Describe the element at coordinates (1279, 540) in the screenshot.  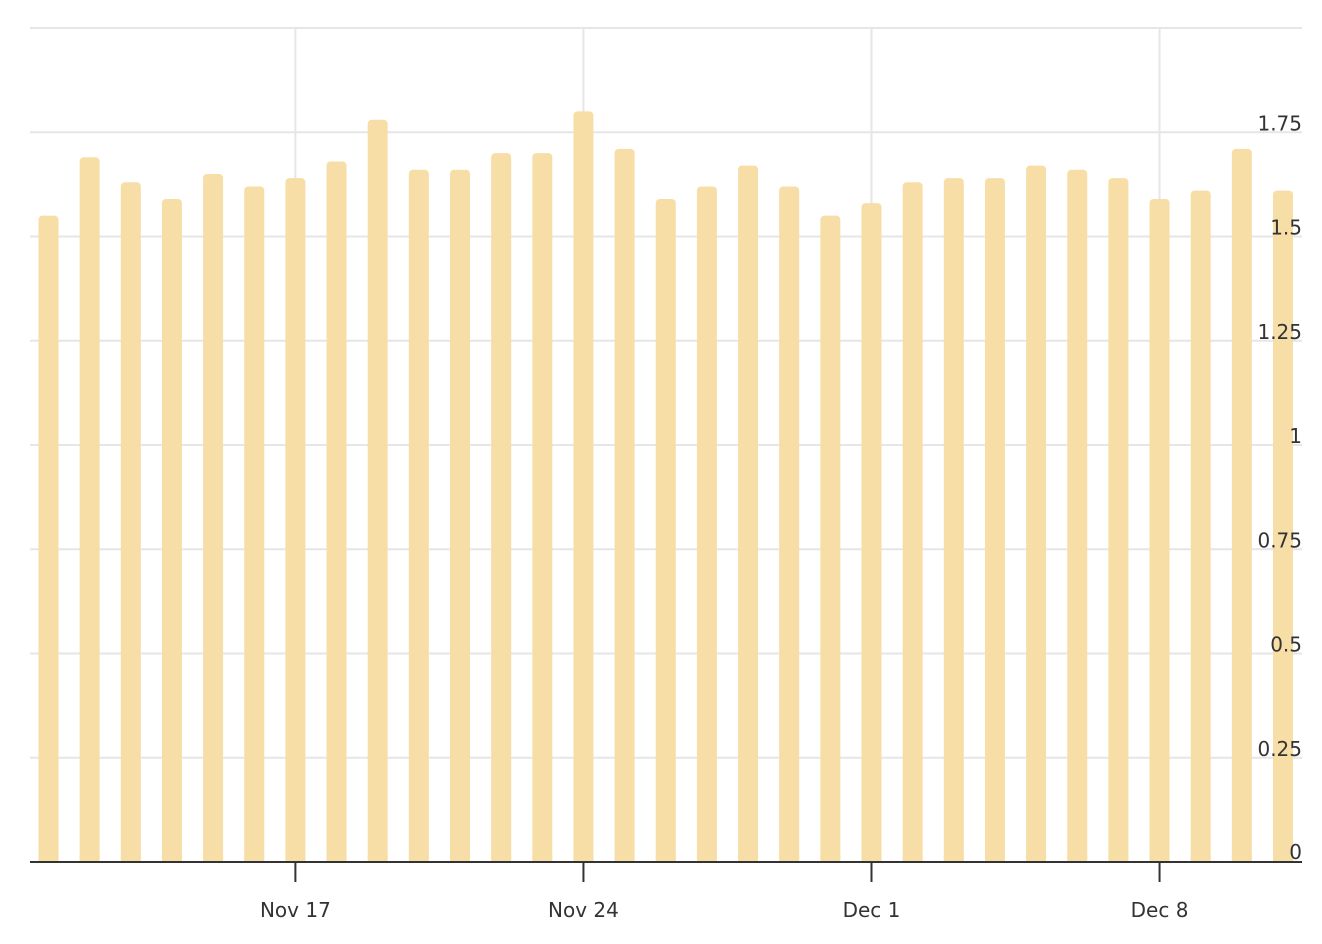
I see `y-tick-label: 0.75` at that location.